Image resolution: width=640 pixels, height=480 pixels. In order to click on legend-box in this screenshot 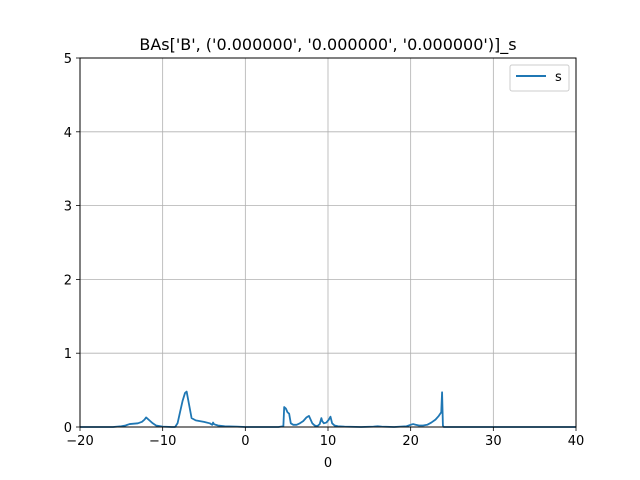, I will do `click(539, 78)`.